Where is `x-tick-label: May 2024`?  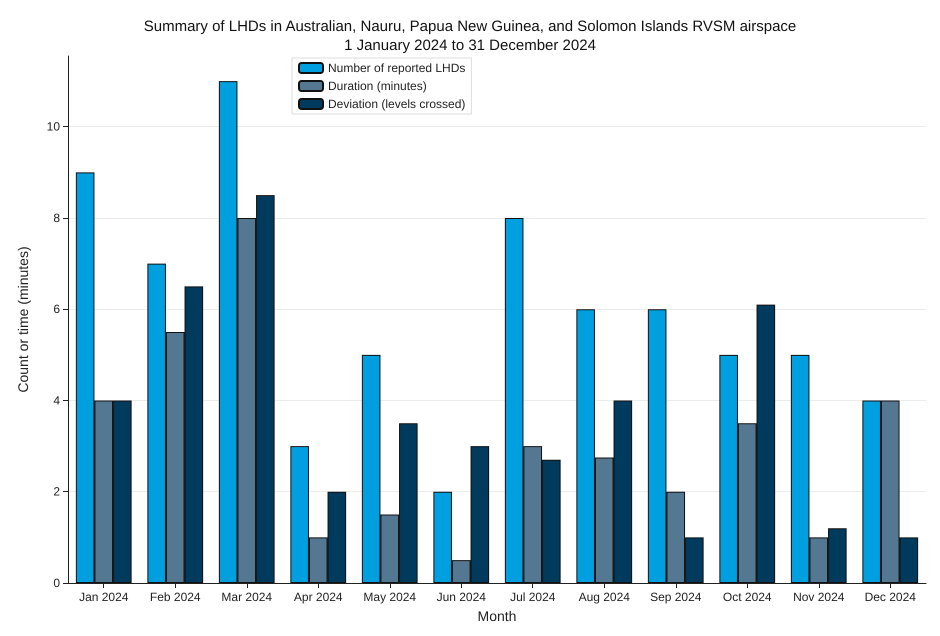 x-tick-label: May 2024 is located at coordinates (389, 597).